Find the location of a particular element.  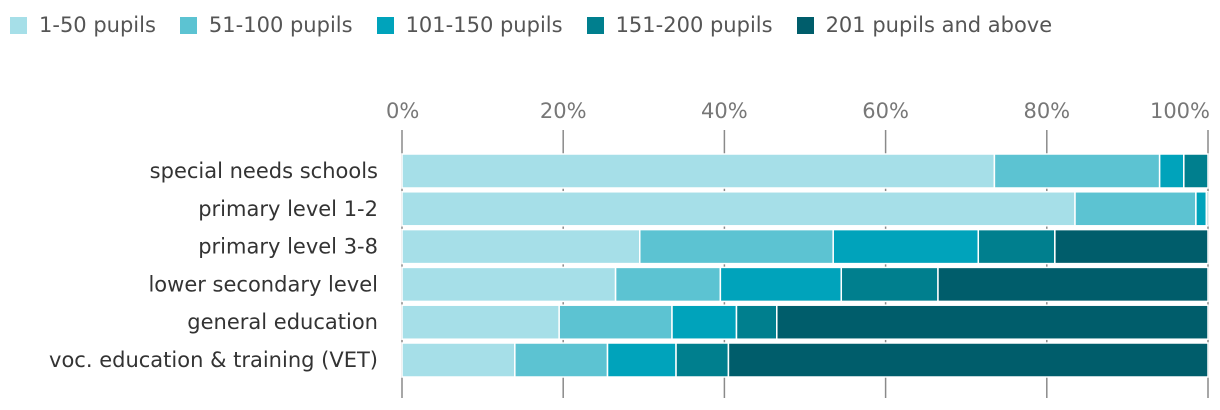

y-category-label: primary level 3-8 is located at coordinates (288, 247).